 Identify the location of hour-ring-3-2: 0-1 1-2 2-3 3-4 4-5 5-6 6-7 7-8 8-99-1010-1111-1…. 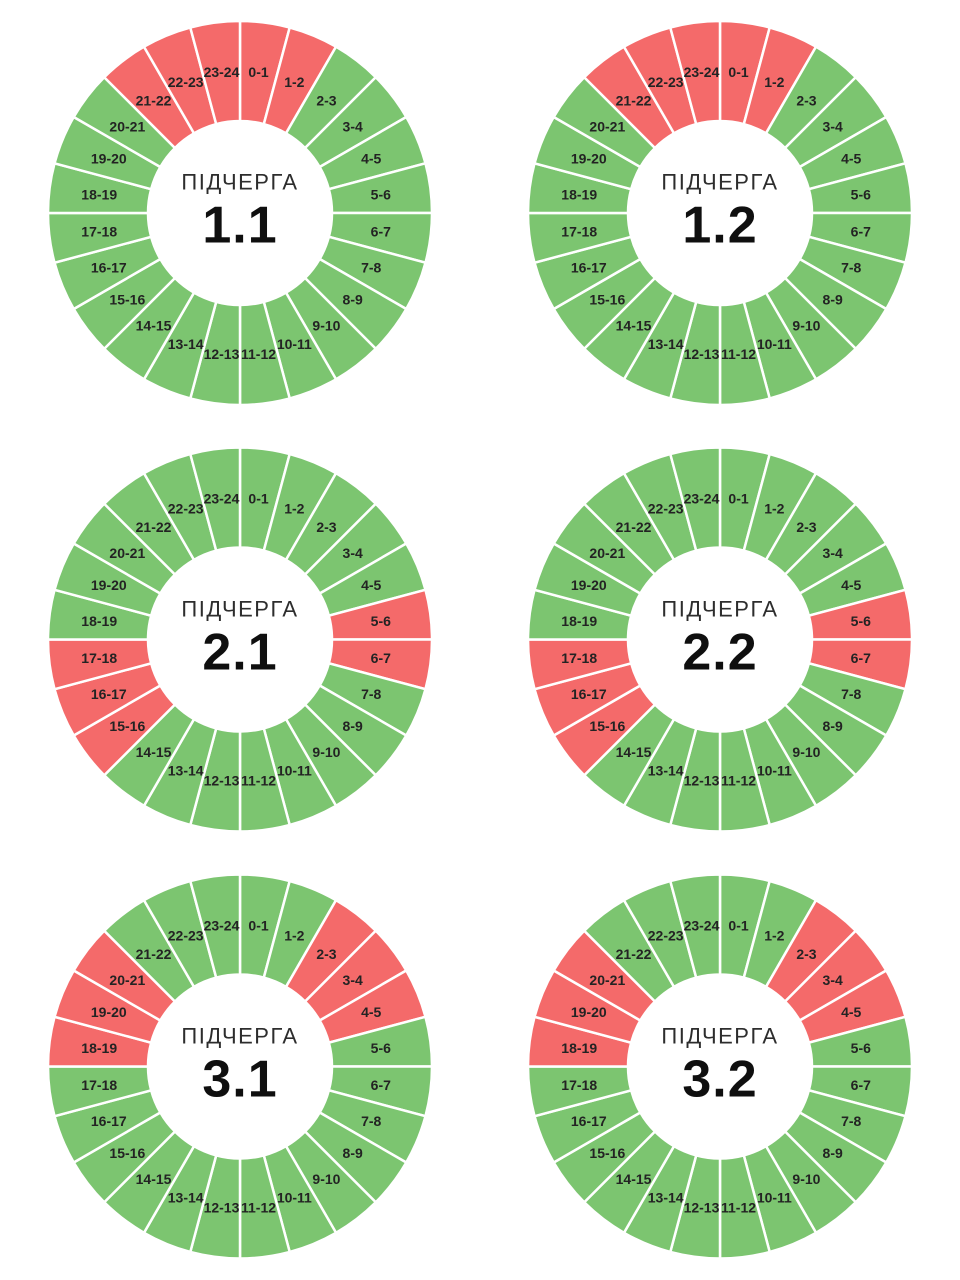
(720, 1066).